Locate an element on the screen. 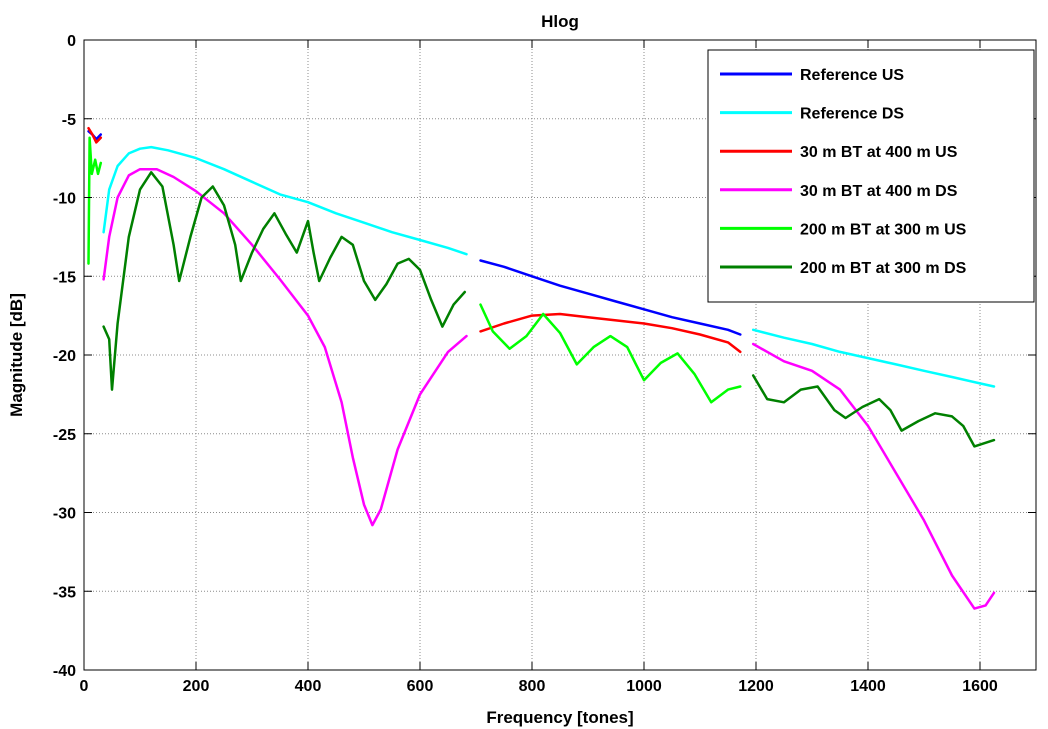 This screenshot has width=1048, height=729. y-tick-label: -25 is located at coordinates (64, 435).